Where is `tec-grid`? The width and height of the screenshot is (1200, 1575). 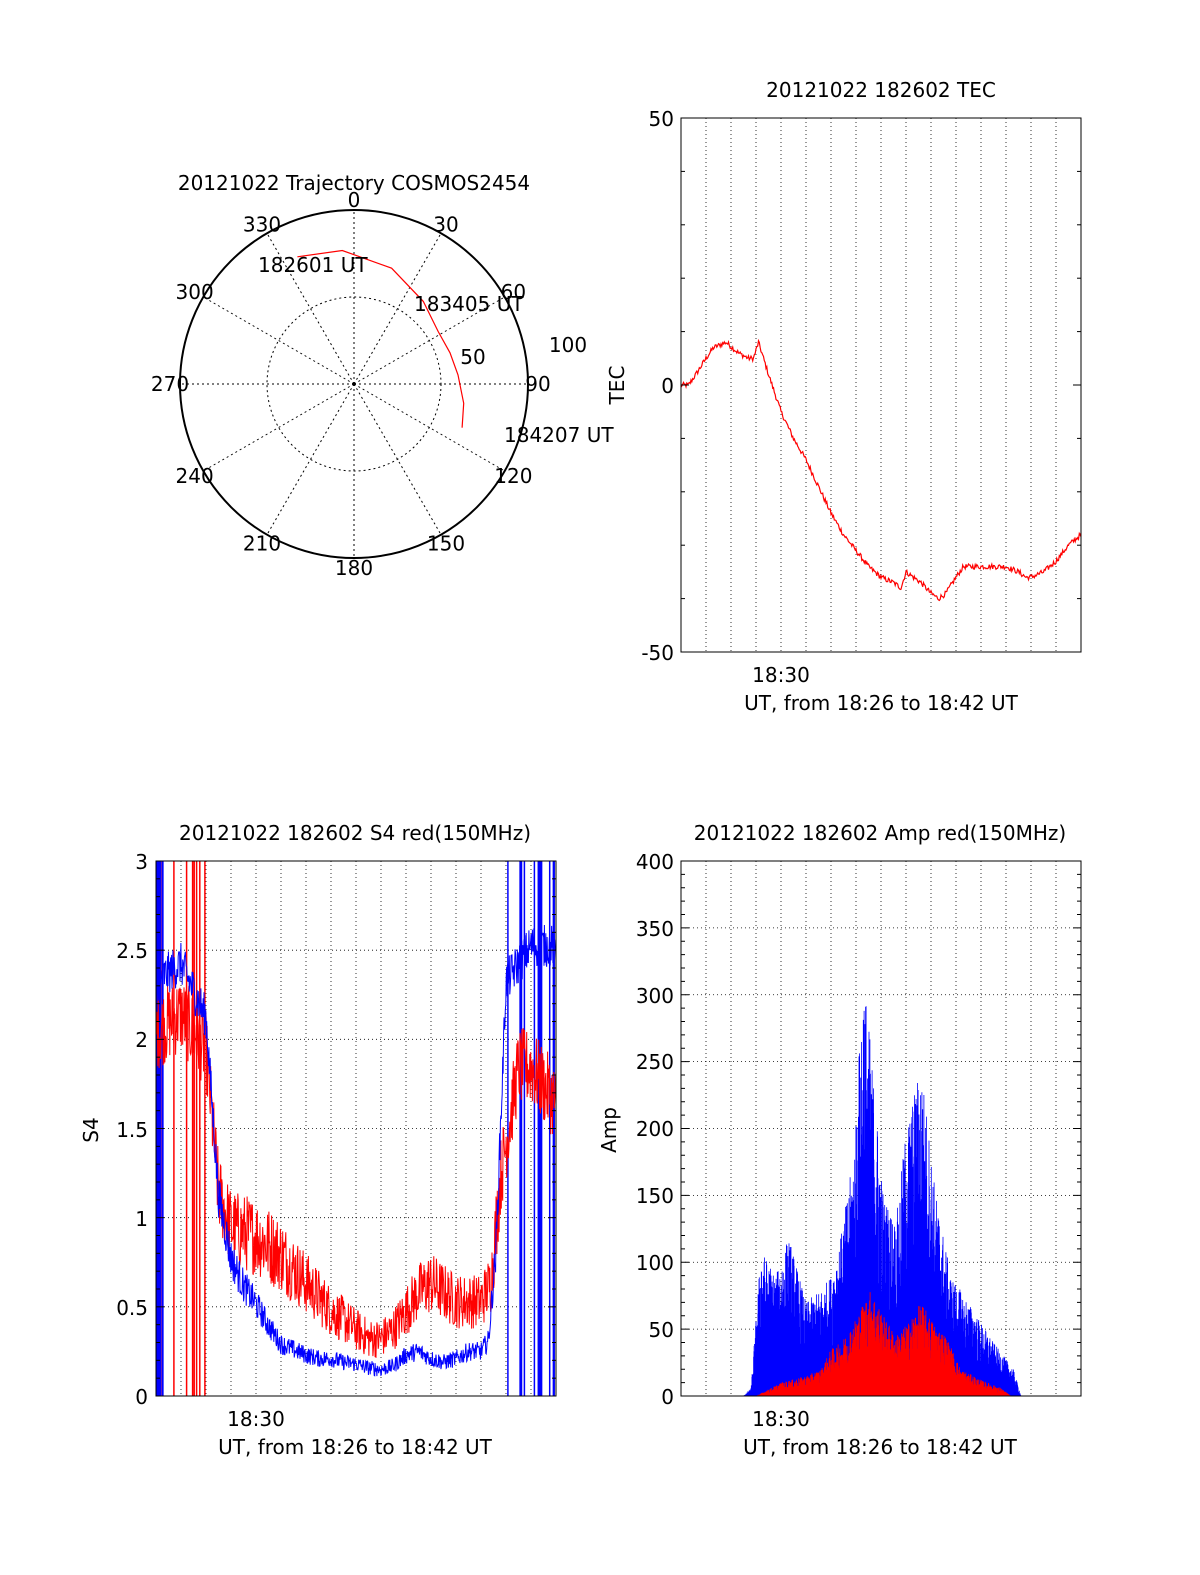 tec-grid is located at coordinates (881, 385).